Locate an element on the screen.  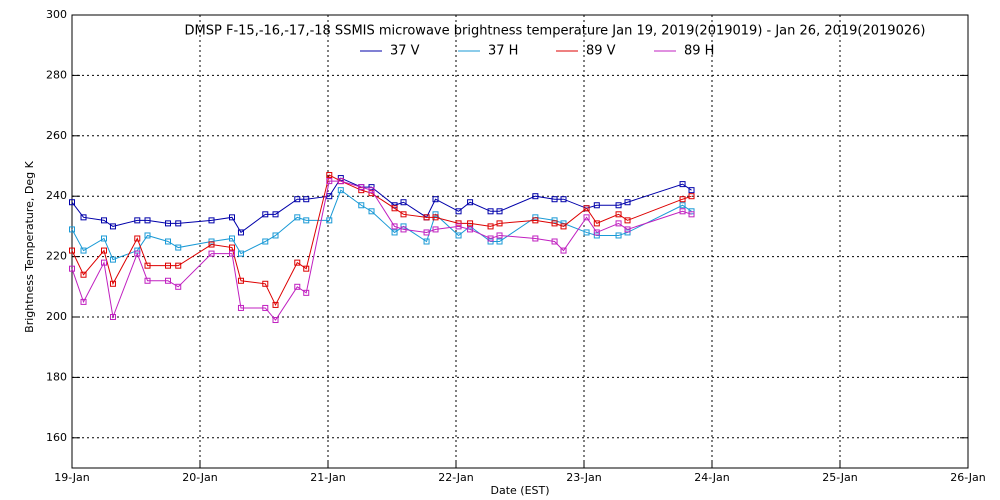
x-tick-label: 20-Jan is located at coordinates (200, 477).